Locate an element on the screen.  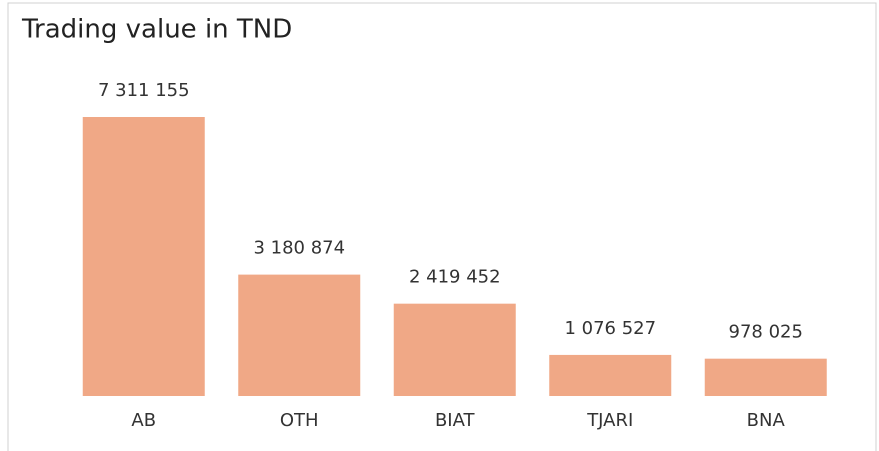
x-tick-label: BNA is located at coordinates (766, 420).